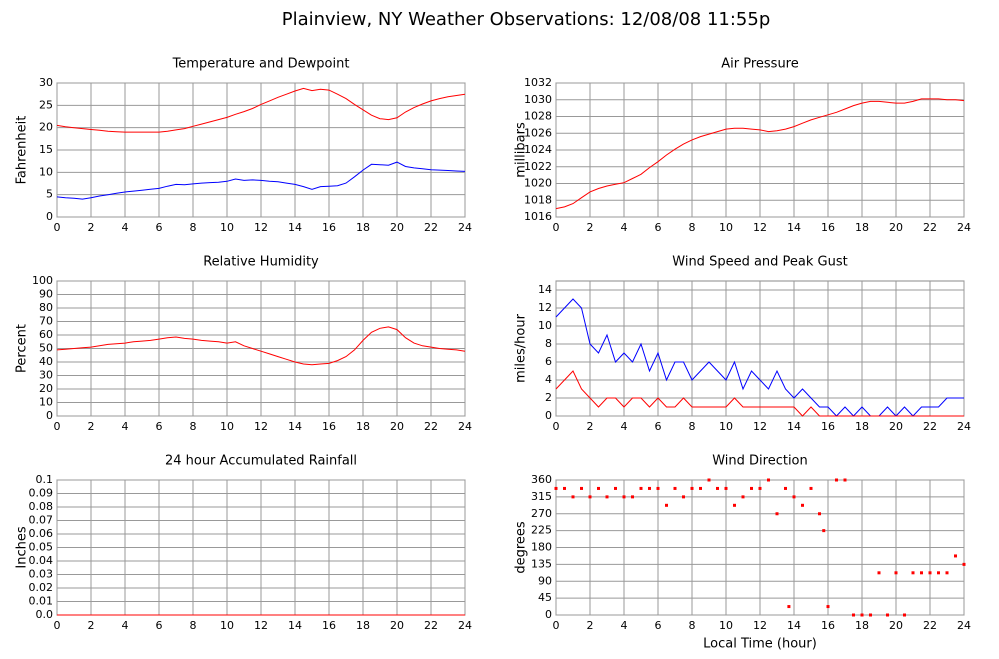 The width and height of the screenshot is (999, 659). What do you see at coordinates (760, 64) in the screenshot?
I see `chart-title: Air Pressure` at bounding box center [760, 64].